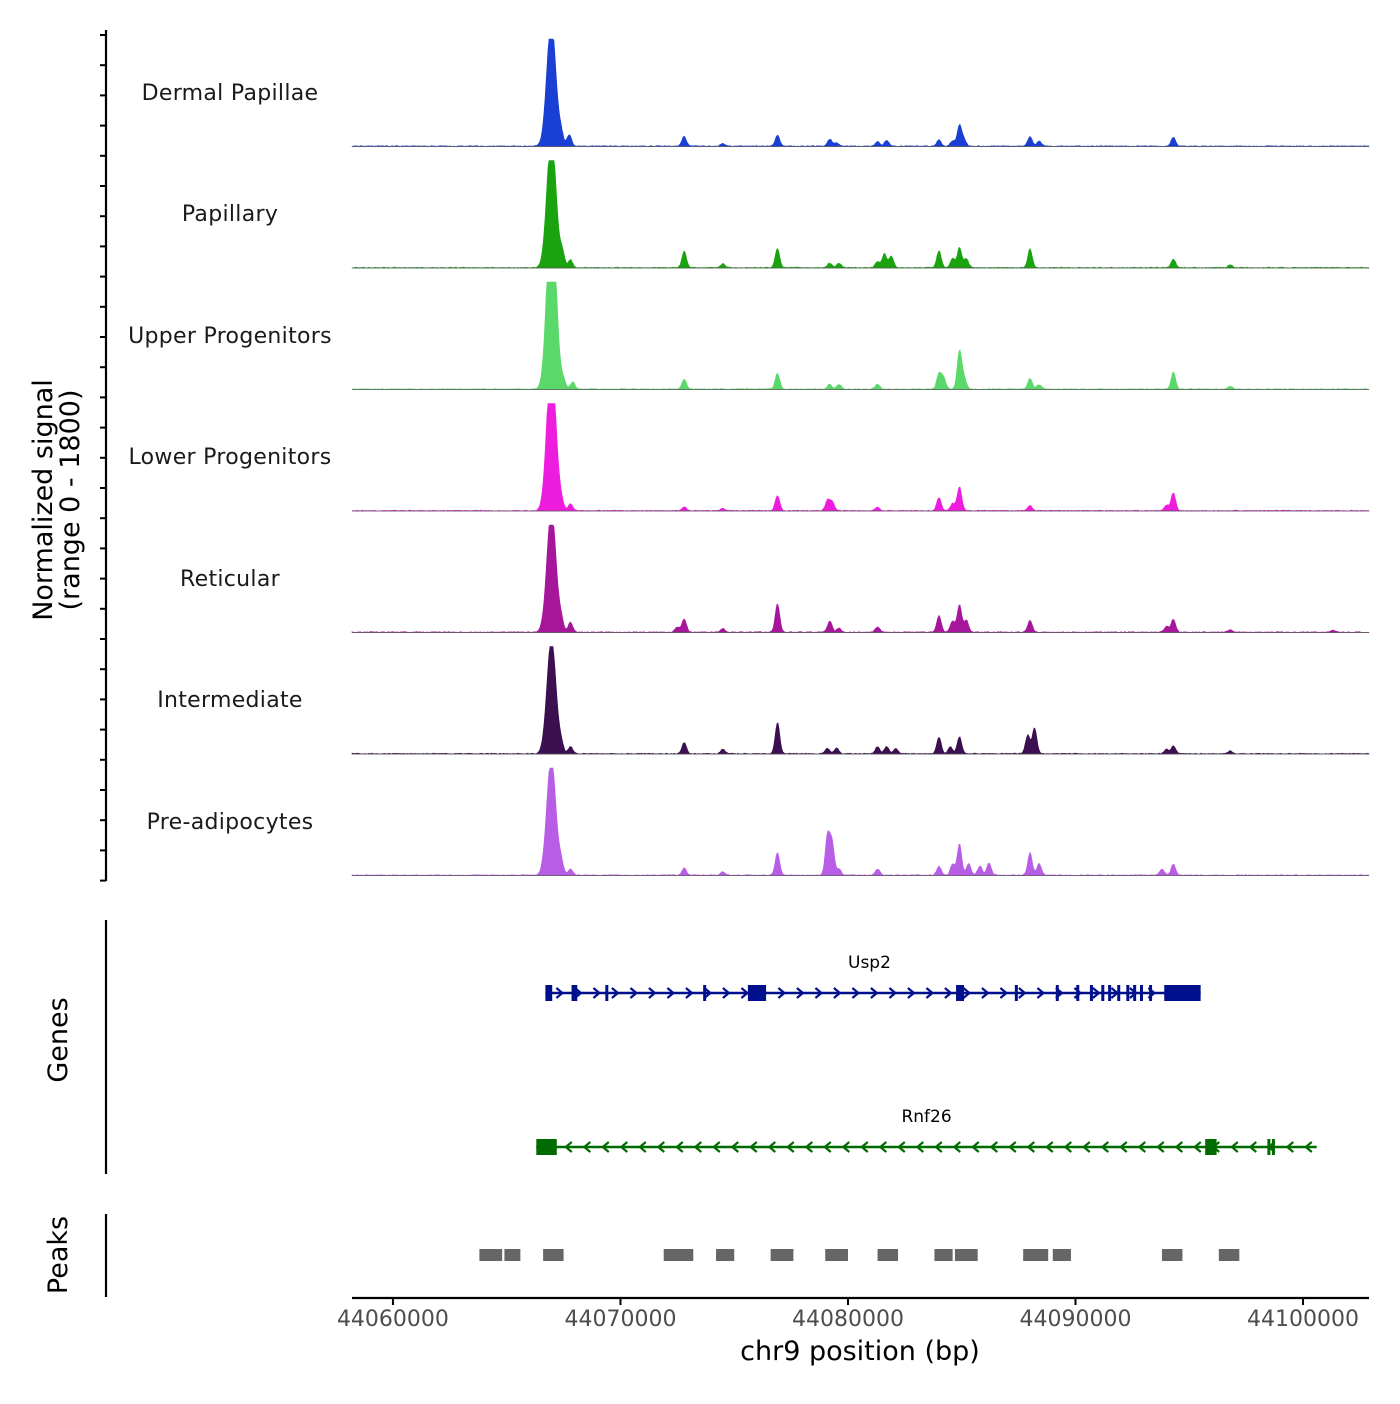 Image resolution: width=1400 pixels, height=1404 pixels. Describe the element at coordinates (860, 700) in the screenshot. I see `coverage-area-intermediate` at that location.